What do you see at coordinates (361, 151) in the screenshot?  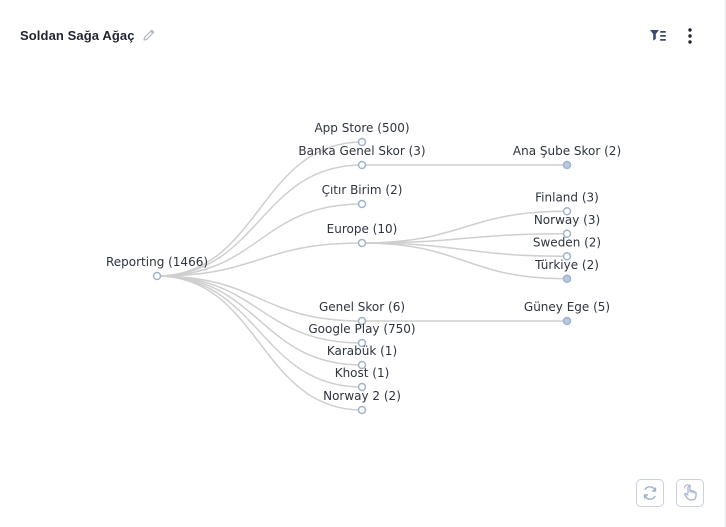 I see `tree-node-label: Banka Genel Skor (3)` at bounding box center [361, 151].